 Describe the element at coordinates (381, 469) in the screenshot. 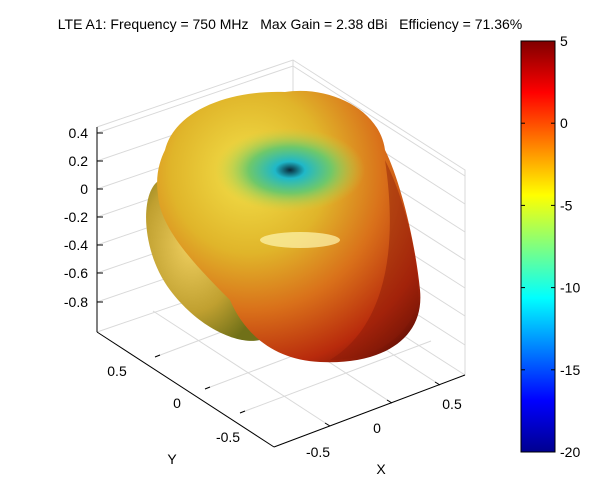

I see `x-axis-label: X` at that location.